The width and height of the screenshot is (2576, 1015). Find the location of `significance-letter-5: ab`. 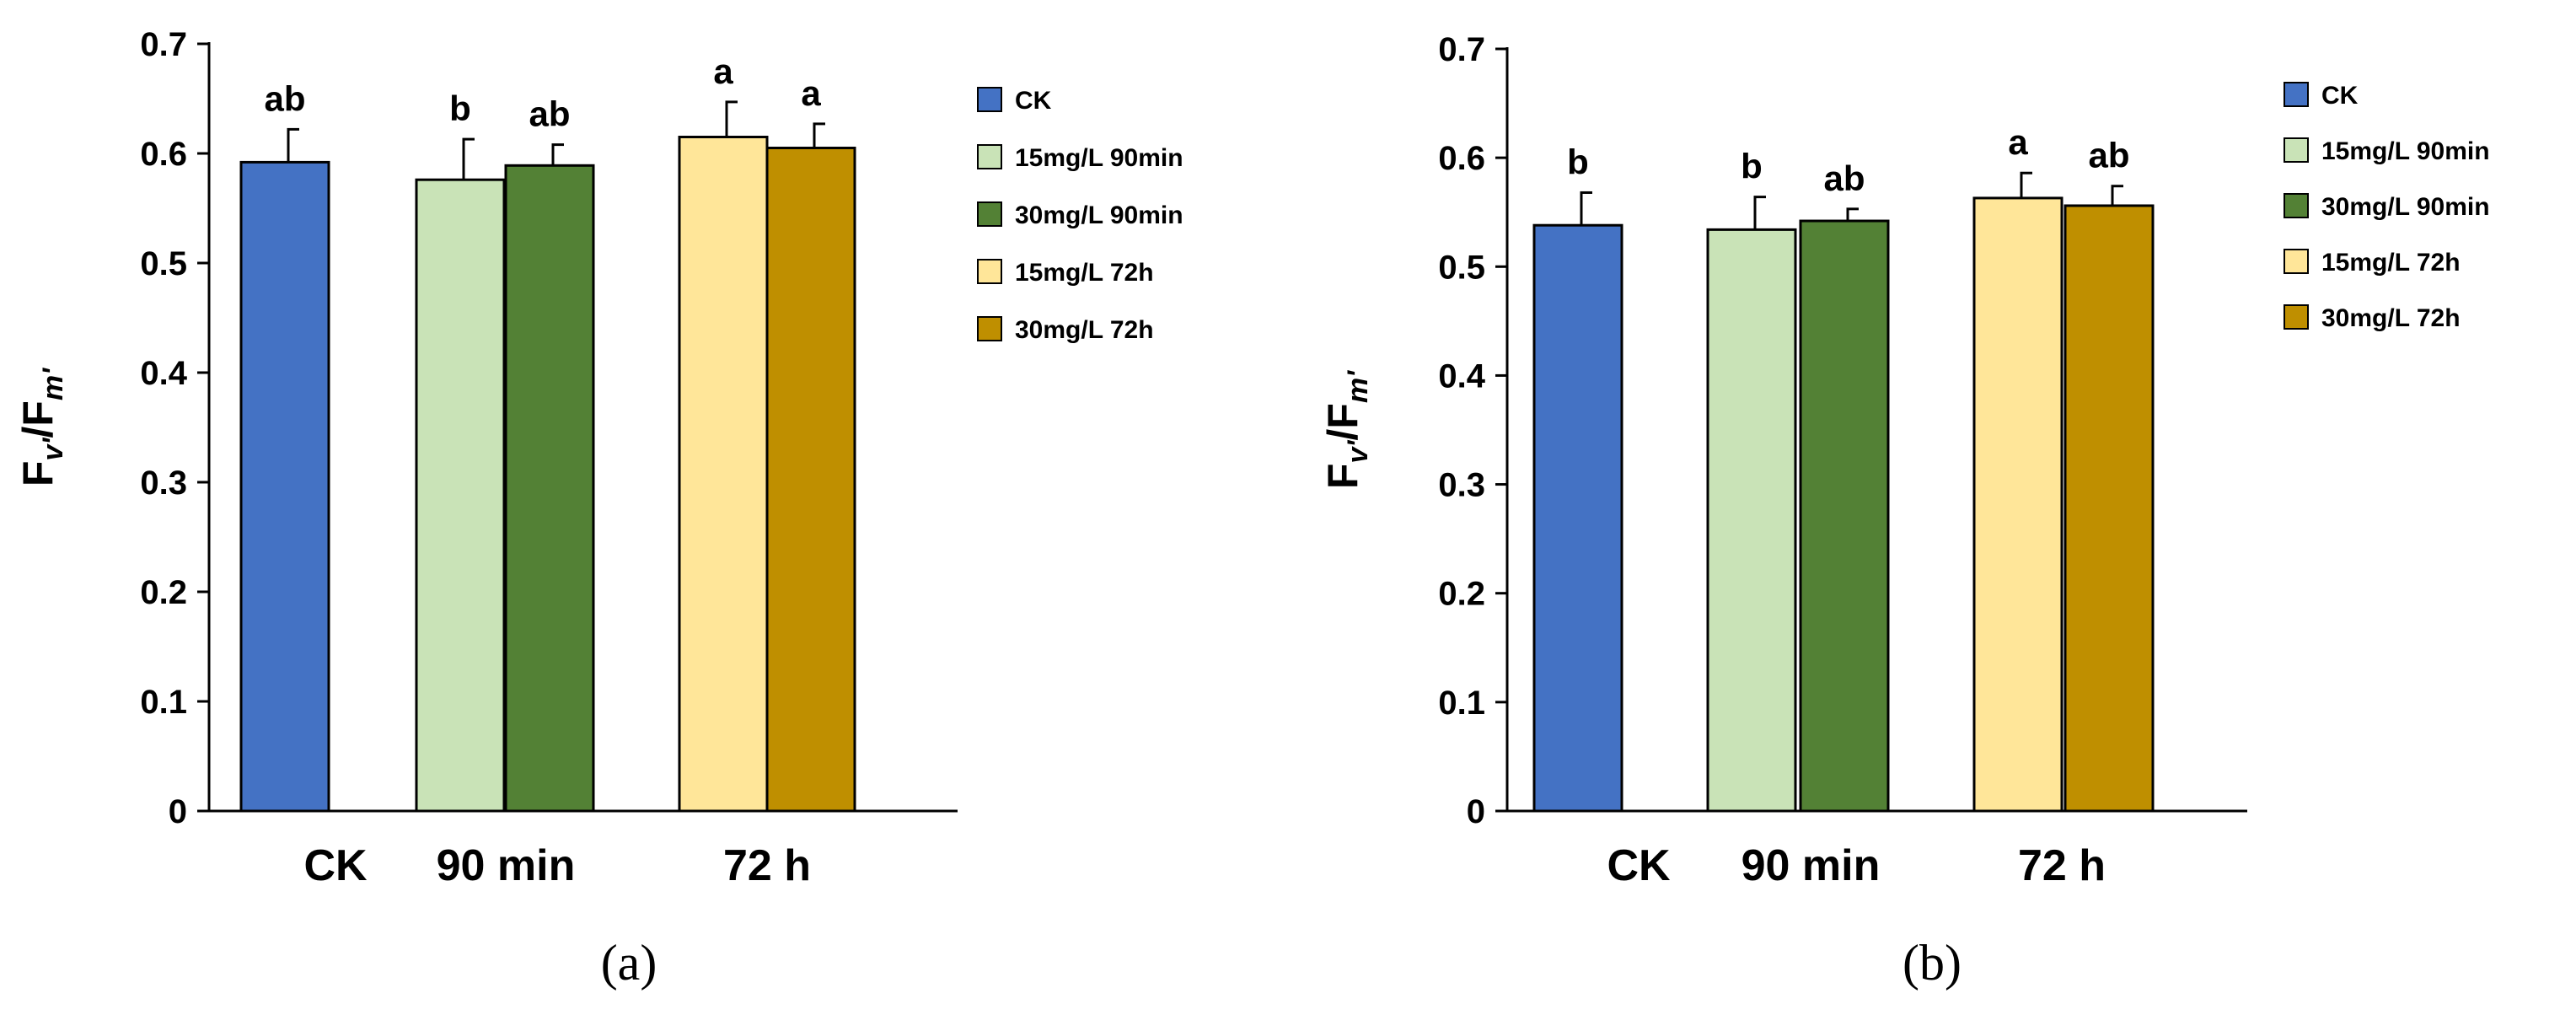

significance-letter-5: ab is located at coordinates (2108, 155).